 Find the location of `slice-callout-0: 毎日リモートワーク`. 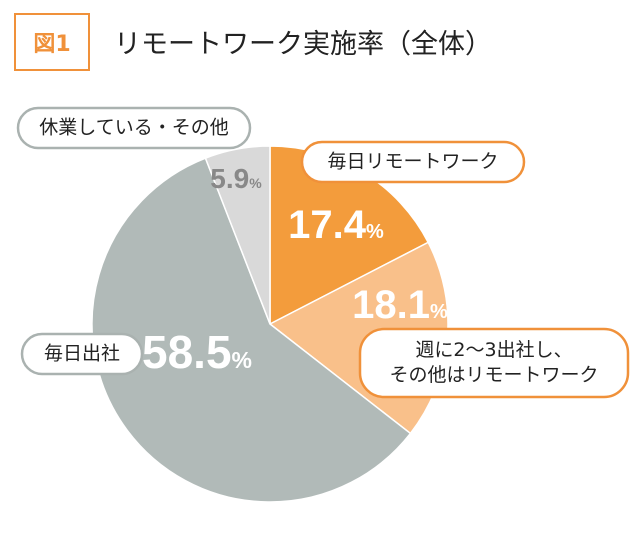

slice-callout-0: 毎日リモートワーク is located at coordinates (413, 162).